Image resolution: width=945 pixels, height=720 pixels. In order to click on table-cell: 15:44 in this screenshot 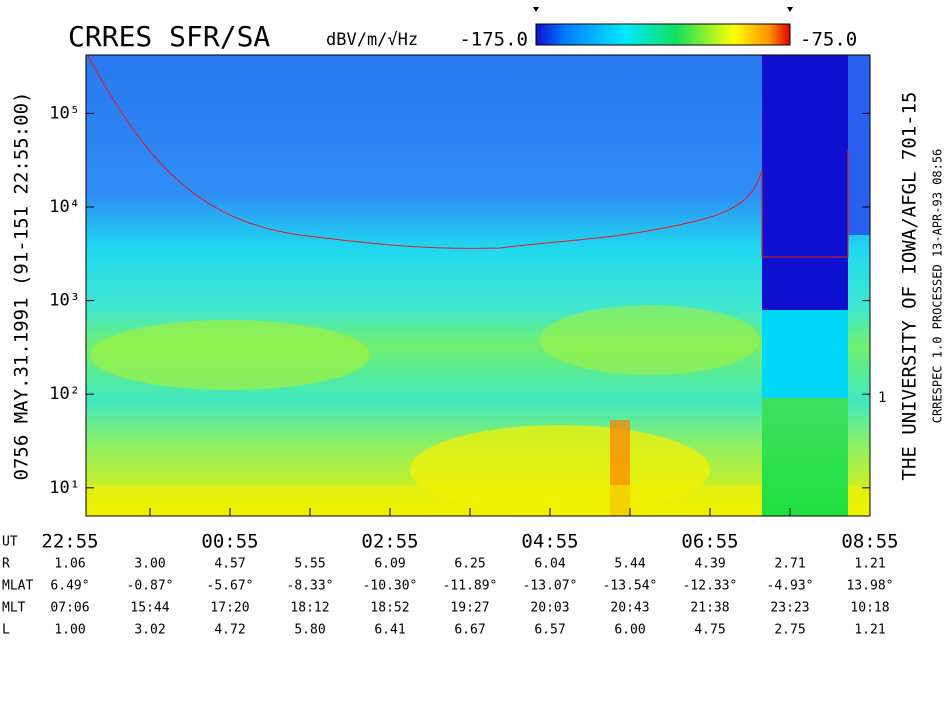, I will do `click(149, 608)`.